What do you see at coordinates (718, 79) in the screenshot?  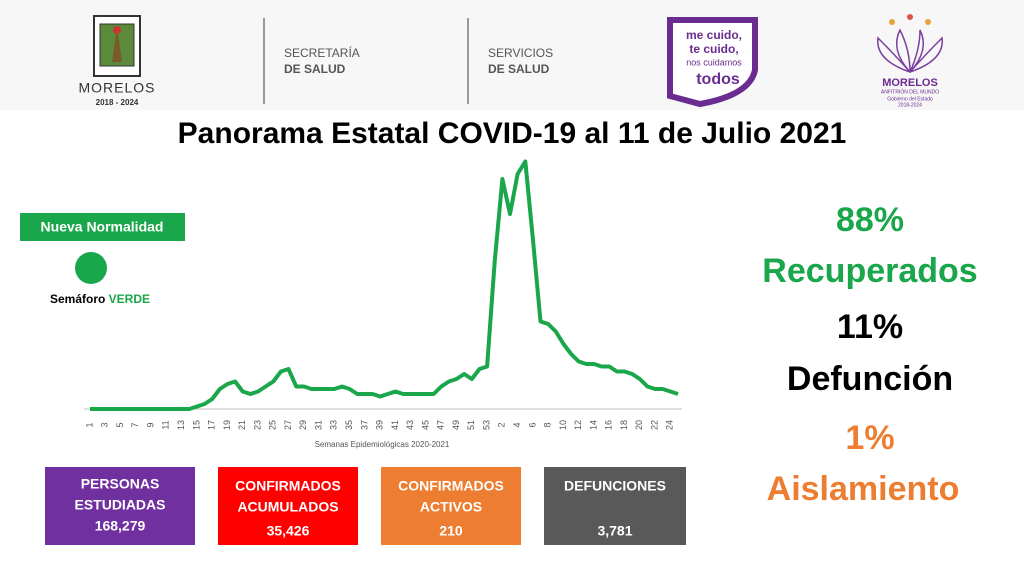 I see `logo-text: todos` at bounding box center [718, 79].